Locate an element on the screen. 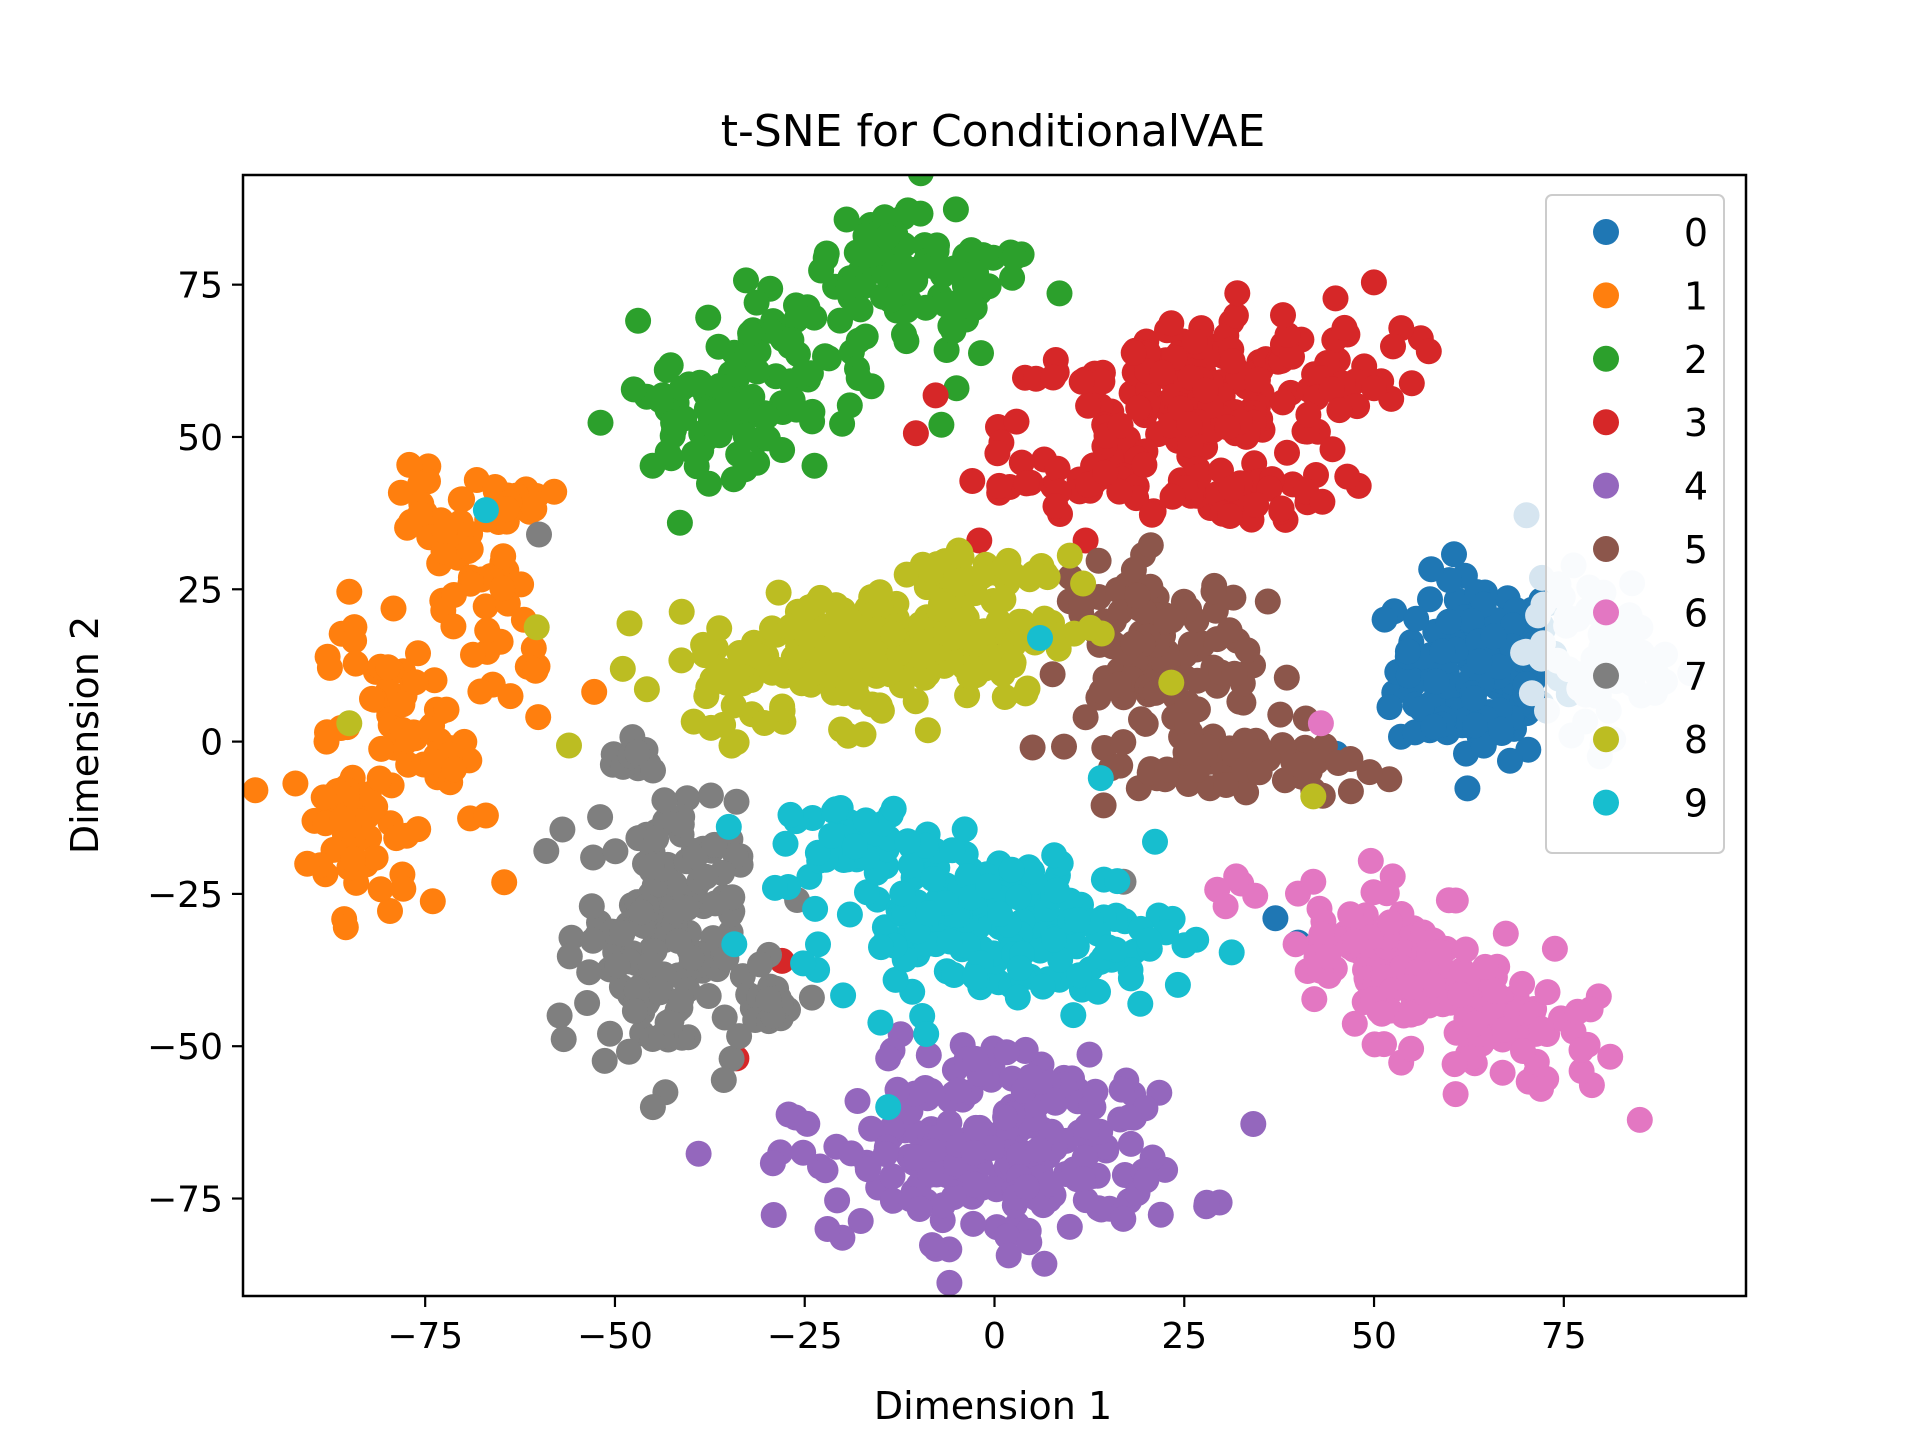  x-tick-label: 50 is located at coordinates (1374, 1336).